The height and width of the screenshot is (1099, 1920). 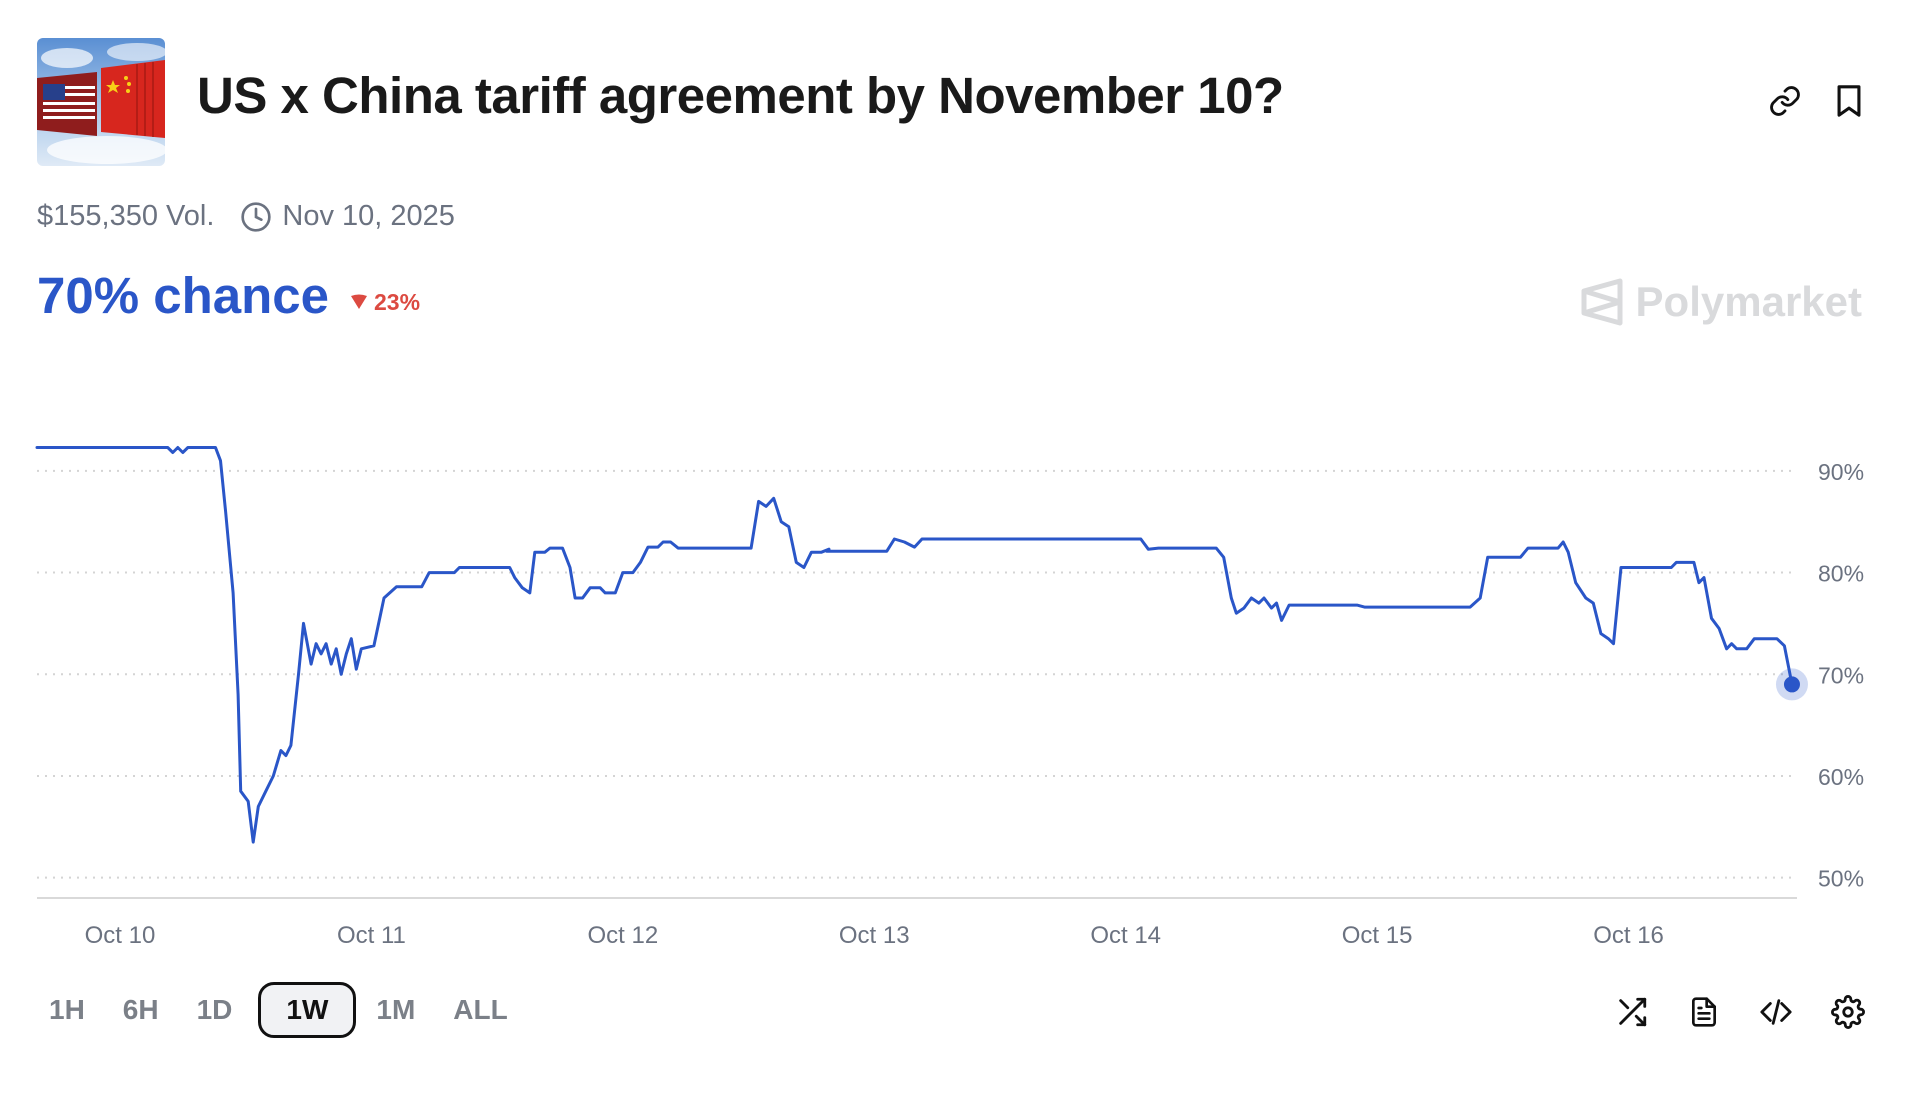 What do you see at coordinates (101, 102) in the screenshot?
I see `market-thumbnail` at bounding box center [101, 102].